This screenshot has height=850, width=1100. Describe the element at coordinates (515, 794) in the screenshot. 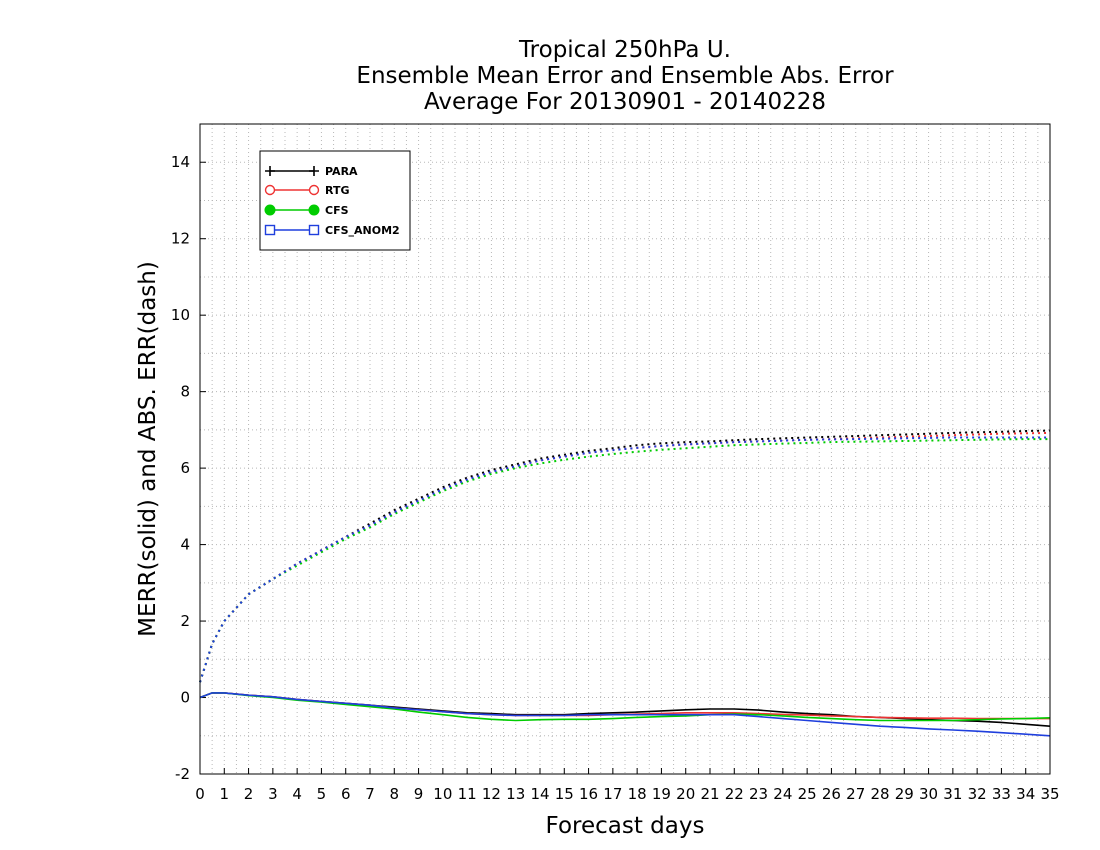

I see `x-tick-label: 13` at that location.